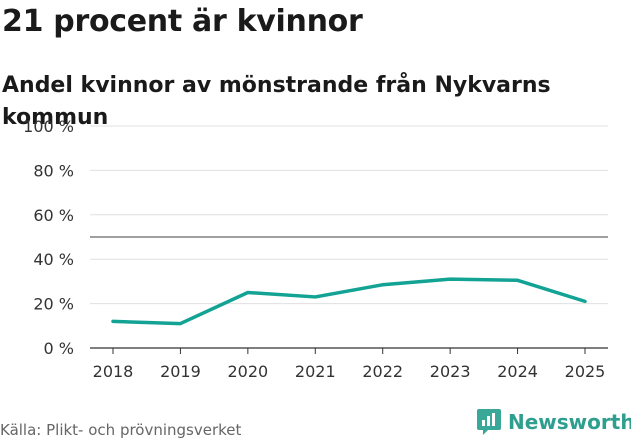  Describe the element at coordinates (569, 422) in the screenshot. I see `brand-name: Newsworthy` at that location.